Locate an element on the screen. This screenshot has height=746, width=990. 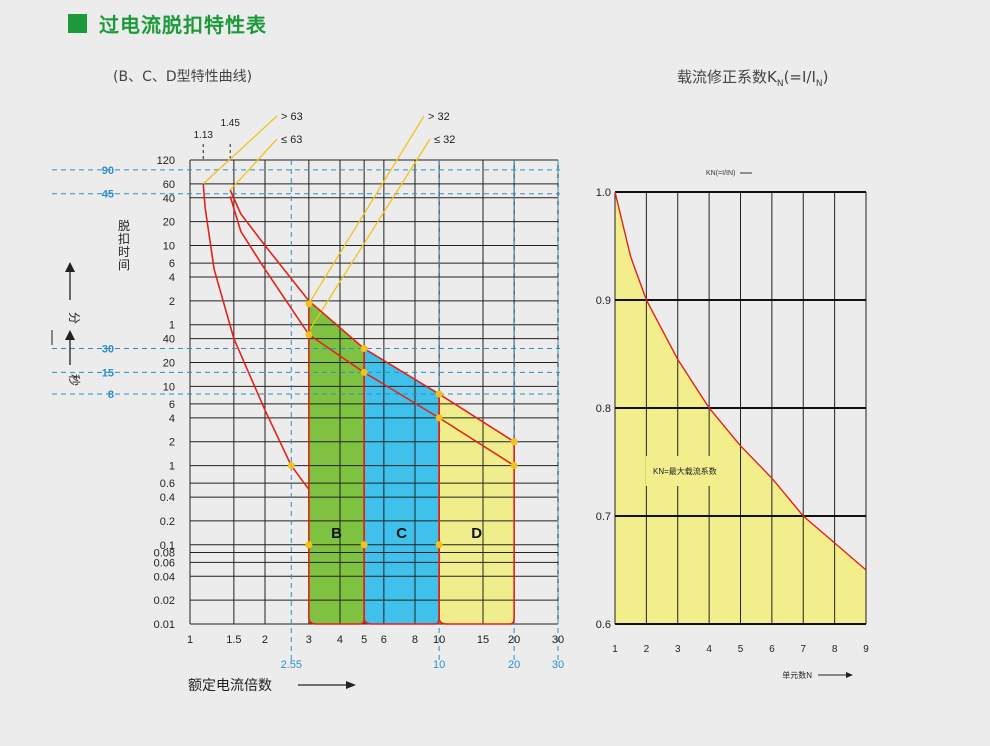
x-top-label: 1.13 is located at coordinates (203, 135).